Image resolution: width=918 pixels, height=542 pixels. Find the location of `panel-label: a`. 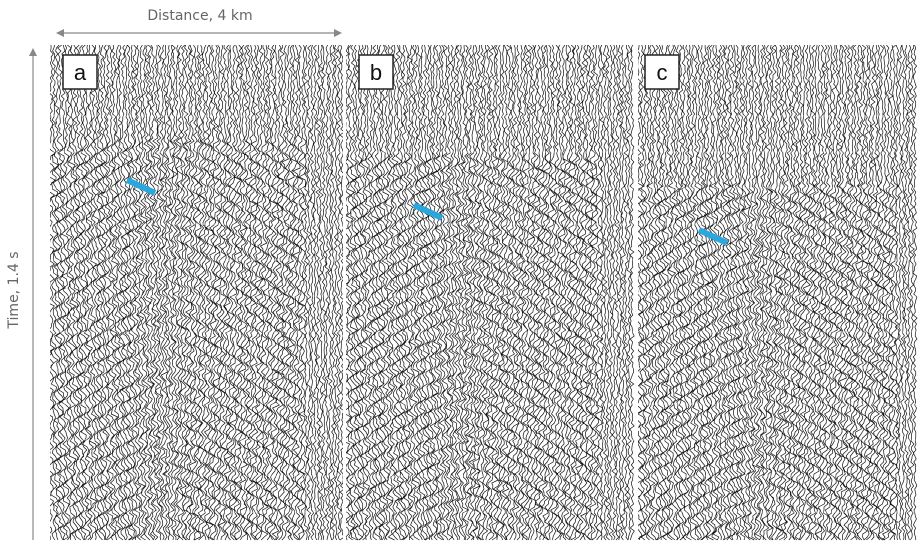

panel-label: a is located at coordinates (80, 72).